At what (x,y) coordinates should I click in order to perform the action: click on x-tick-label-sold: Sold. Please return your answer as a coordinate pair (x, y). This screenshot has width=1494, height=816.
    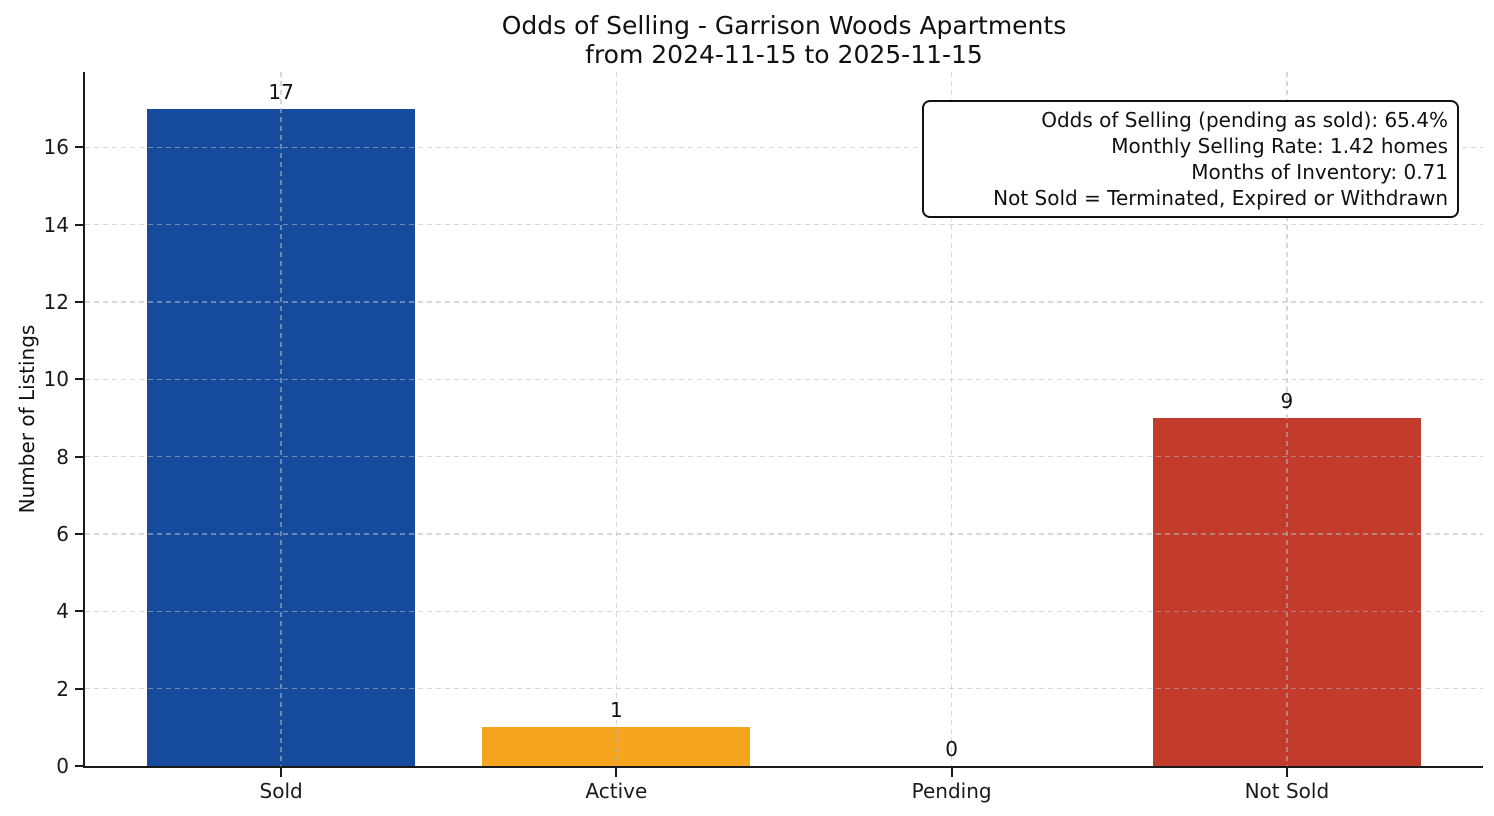
    Looking at the image, I should click on (281, 791).